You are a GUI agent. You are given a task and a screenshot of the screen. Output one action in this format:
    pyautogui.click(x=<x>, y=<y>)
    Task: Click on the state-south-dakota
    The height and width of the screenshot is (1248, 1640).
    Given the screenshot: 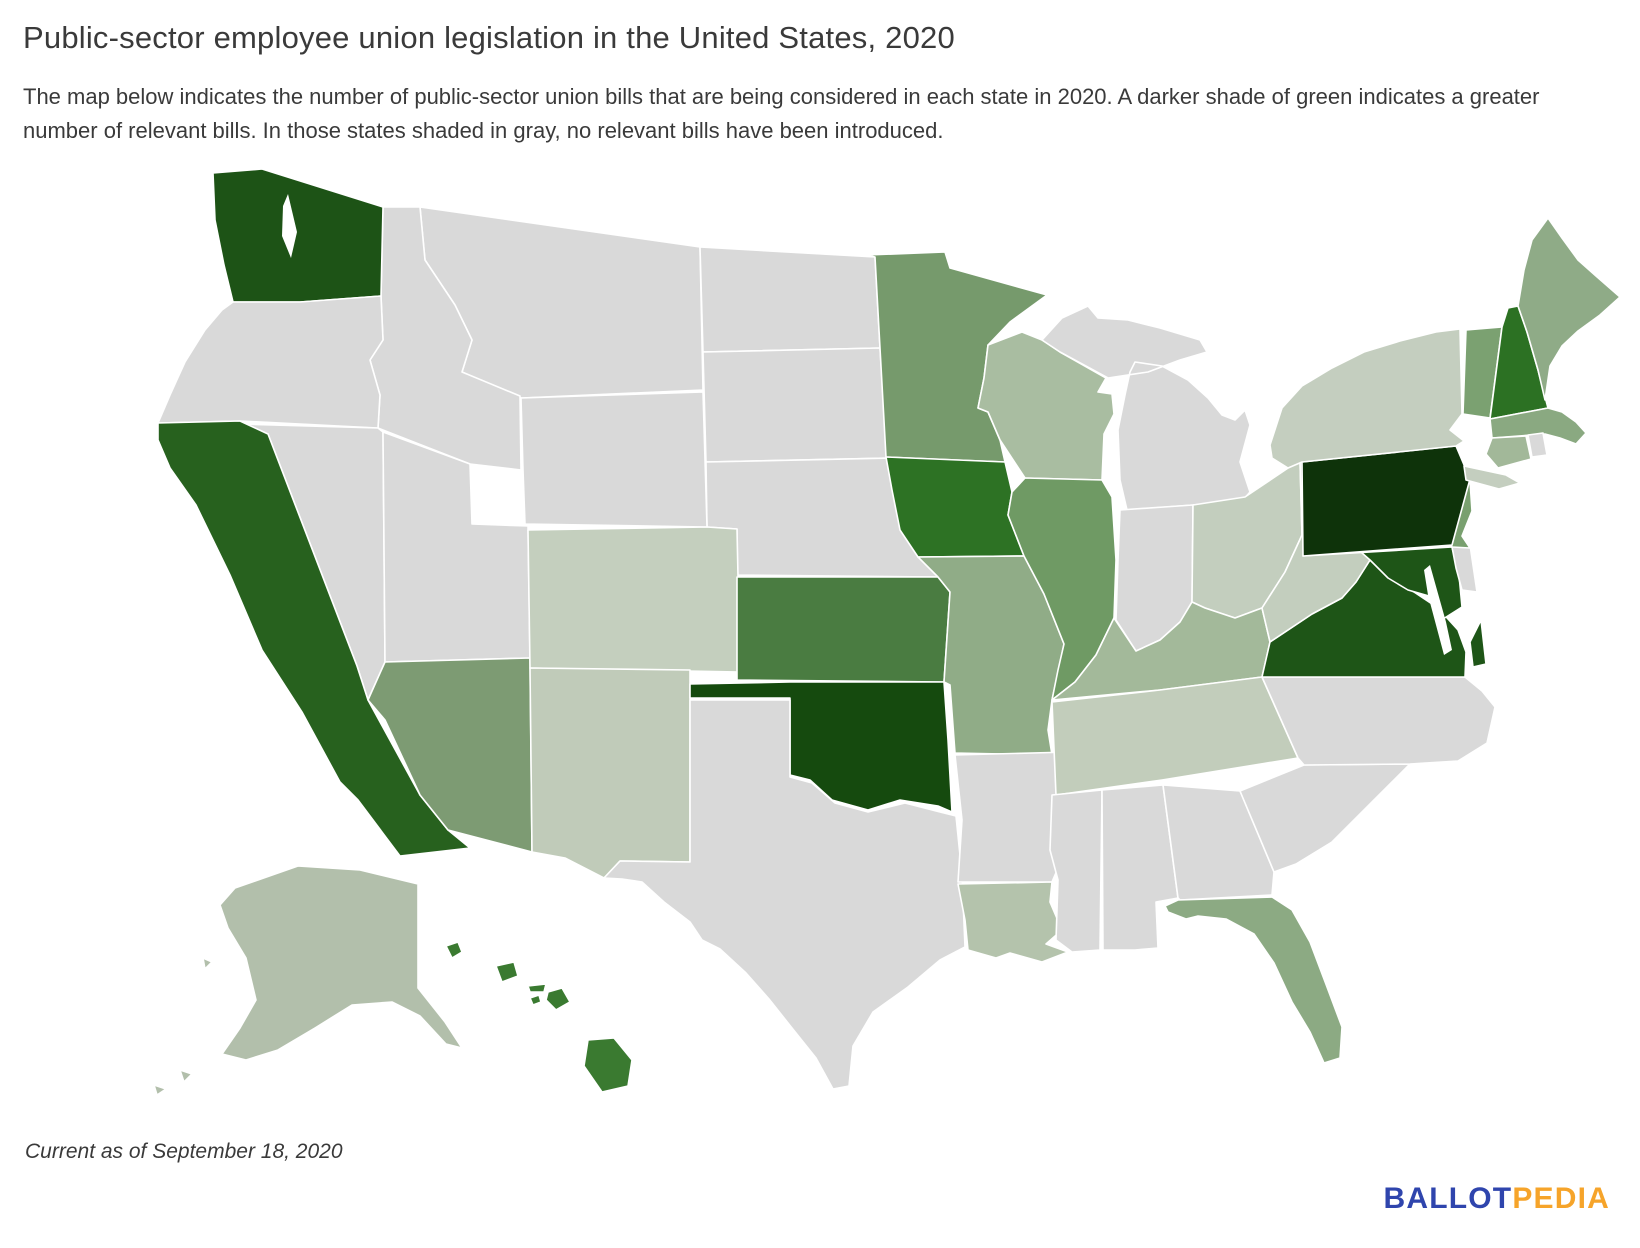 What is the action you would take?
    pyautogui.click(x=797, y=405)
    